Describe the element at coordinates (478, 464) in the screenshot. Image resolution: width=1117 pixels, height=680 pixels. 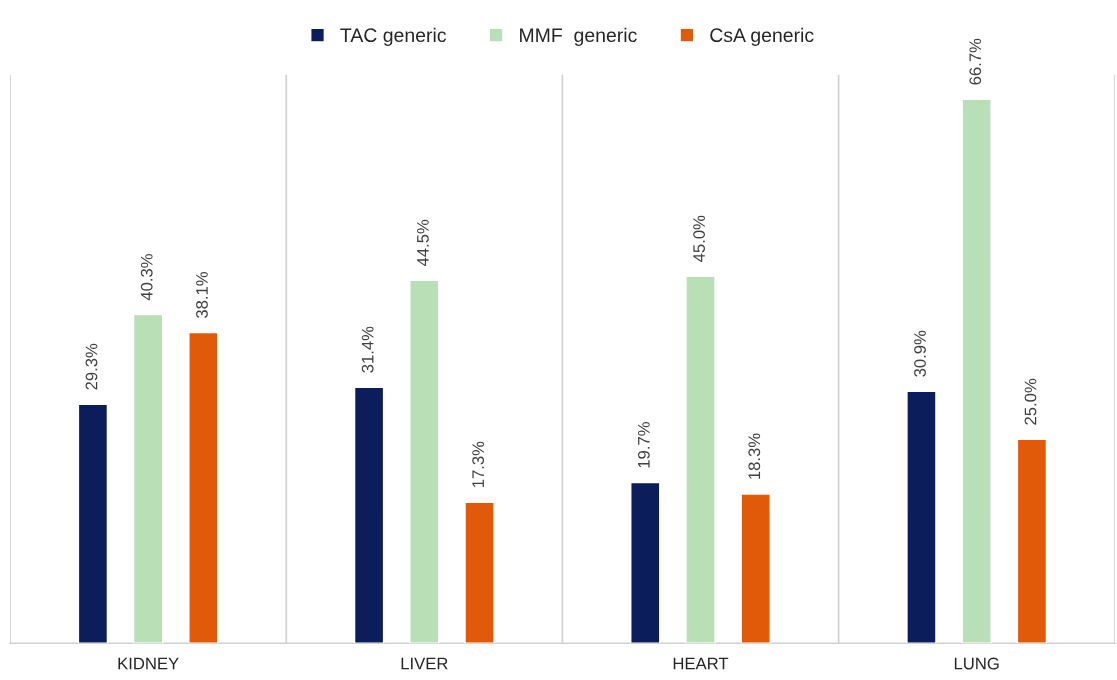
I see `data-label: 17.3%` at that location.